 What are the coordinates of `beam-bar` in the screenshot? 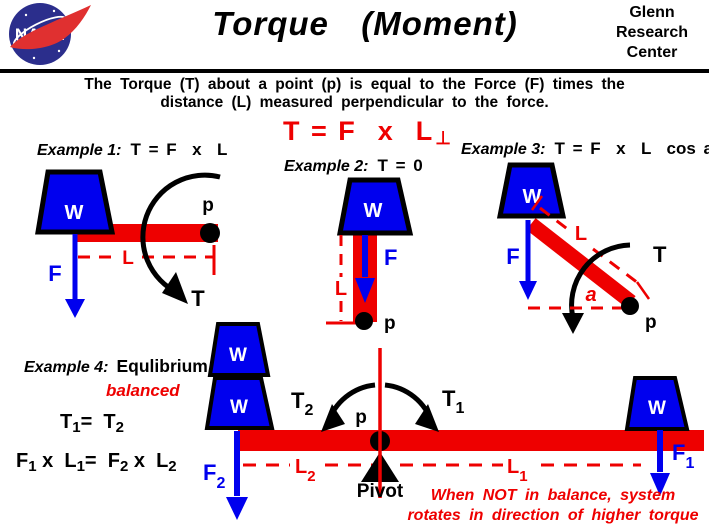 It's located at (471, 440).